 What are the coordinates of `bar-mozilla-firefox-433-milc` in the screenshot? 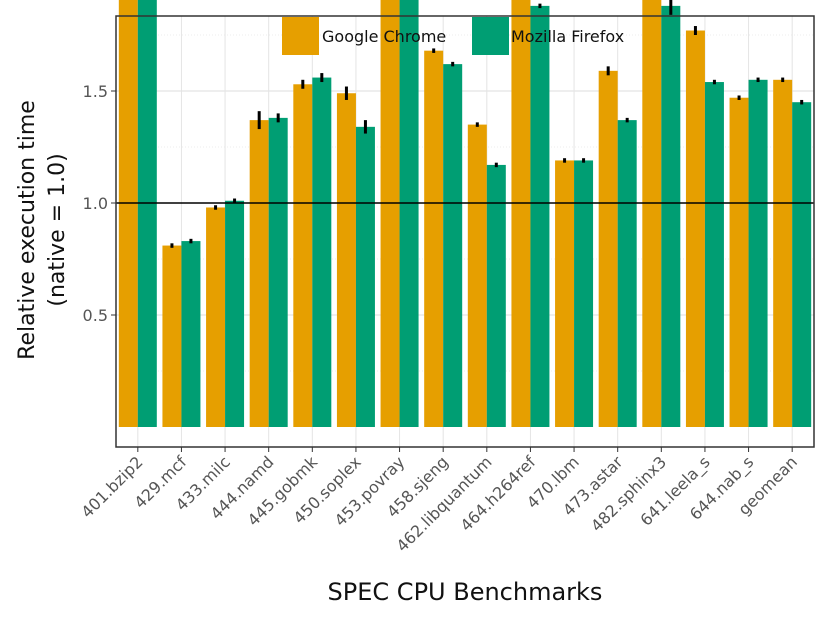 It's located at (235, 313).